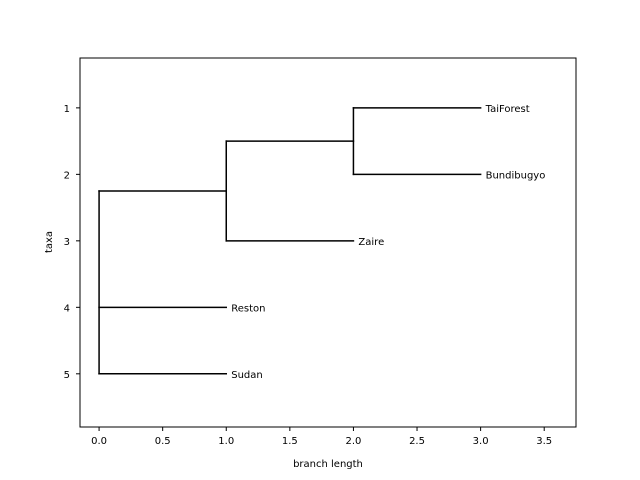  What do you see at coordinates (163, 441) in the screenshot?
I see `x-tick-label: 0.5` at bounding box center [163, 441].